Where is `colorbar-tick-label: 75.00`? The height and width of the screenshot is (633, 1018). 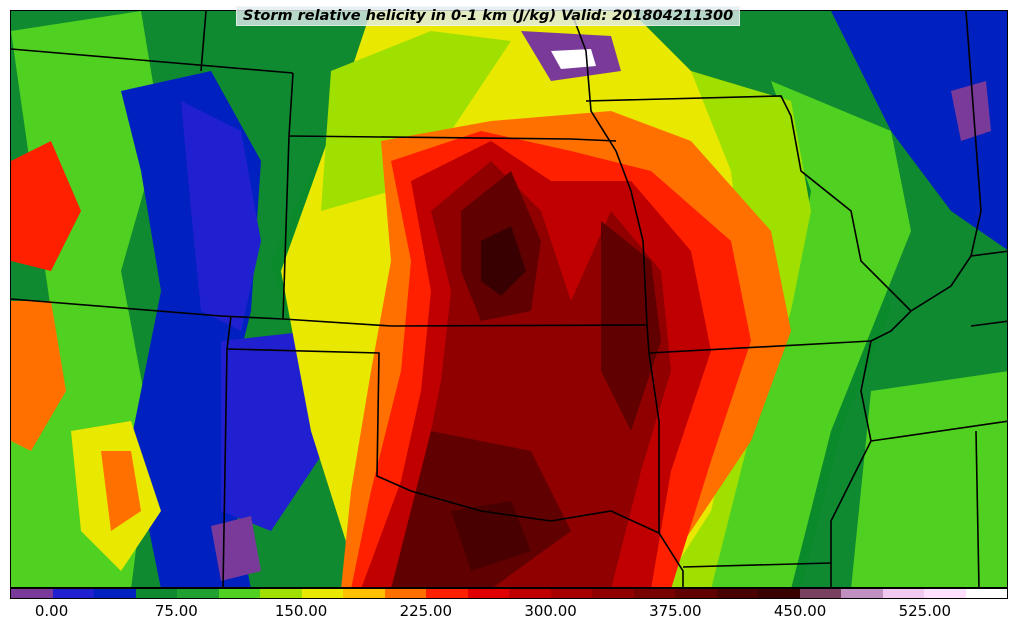 colorbar-tick-label: 75.00 is located at coordinates (176, 611).